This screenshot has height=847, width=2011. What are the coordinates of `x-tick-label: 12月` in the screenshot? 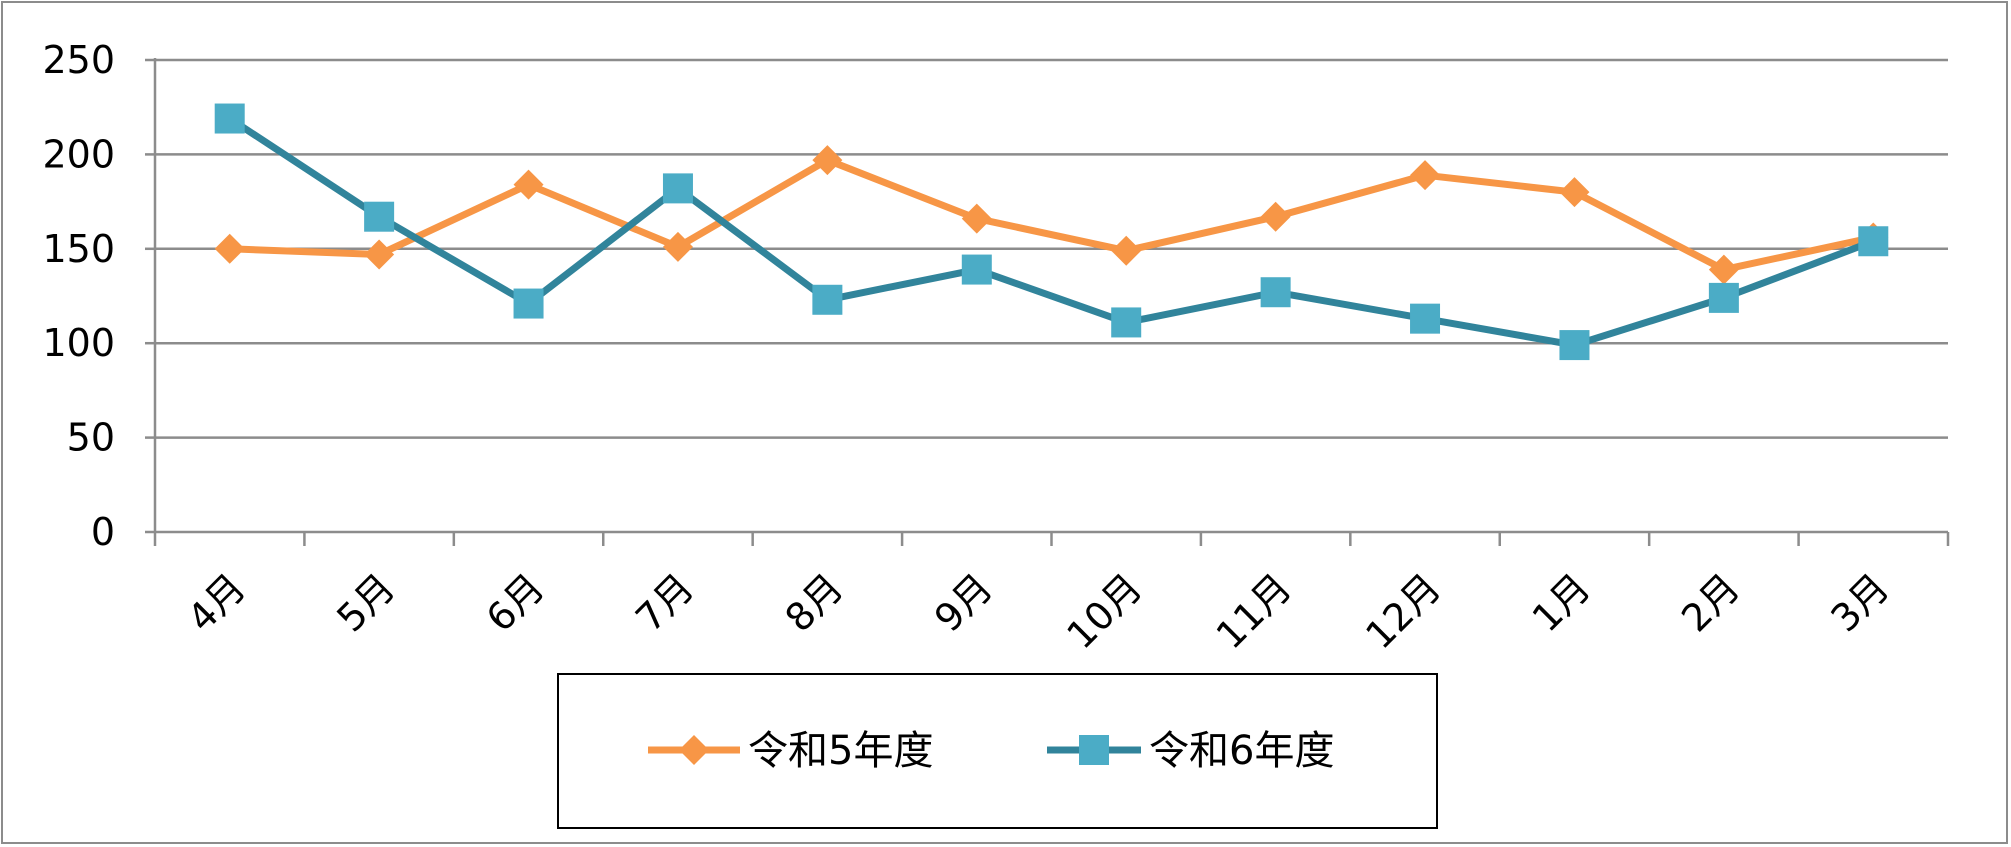 It's located at (1403, 611).